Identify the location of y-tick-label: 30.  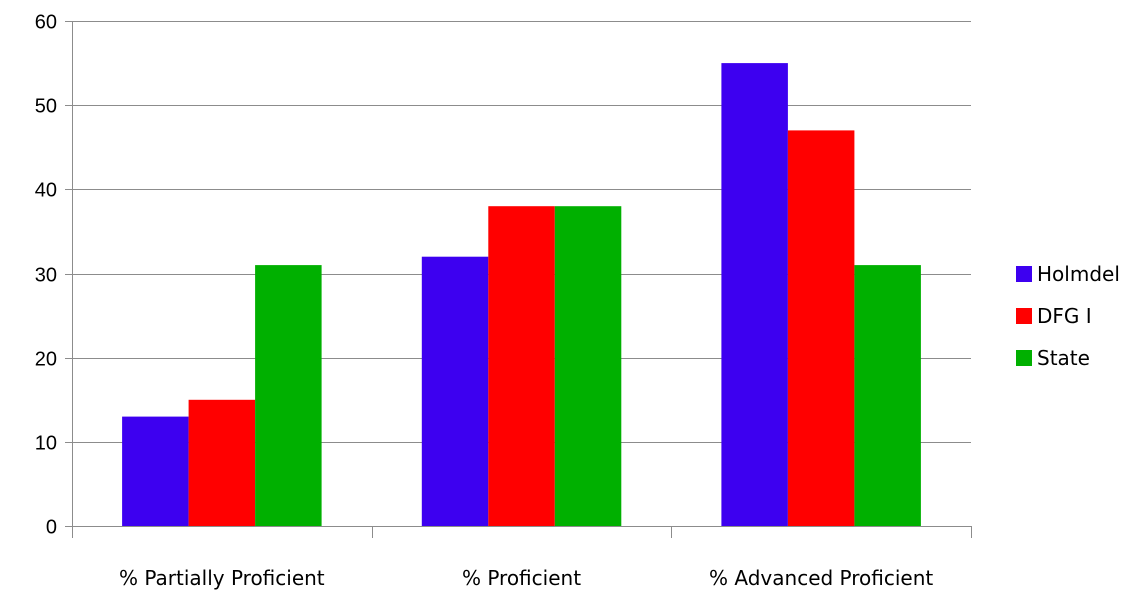
(46, 276).